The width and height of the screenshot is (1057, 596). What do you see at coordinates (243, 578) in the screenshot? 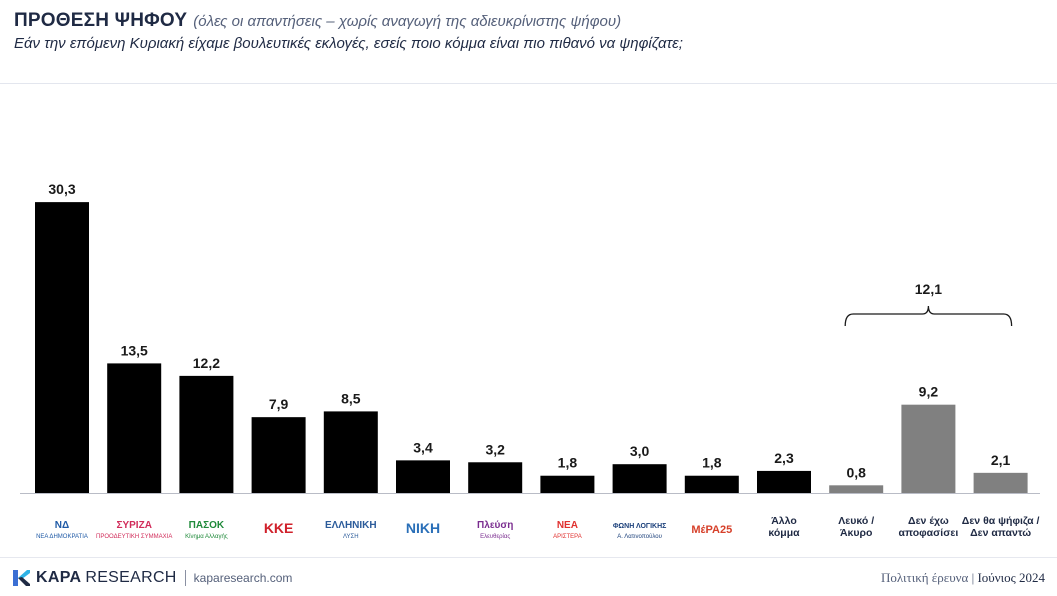
I see `brand-url: kaparesearch.com` at bounding box center [243, 578].